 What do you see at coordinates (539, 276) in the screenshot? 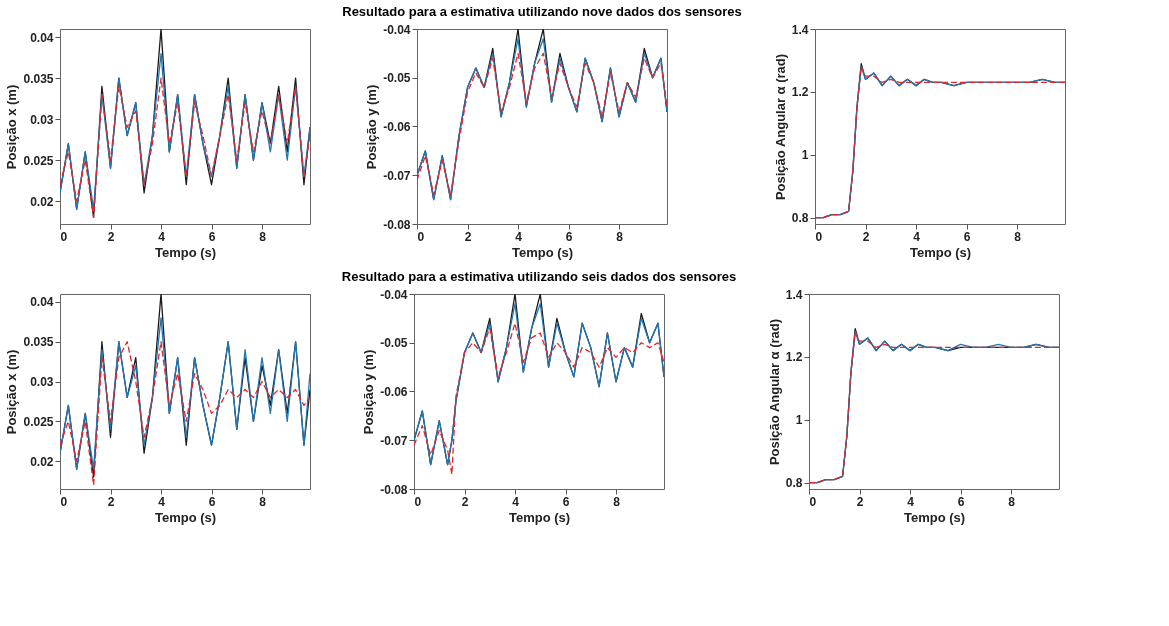
I see `chart-title: Resultado para a estimativa utilizando seis dados dos sensores` at bounding box center [539, 276].